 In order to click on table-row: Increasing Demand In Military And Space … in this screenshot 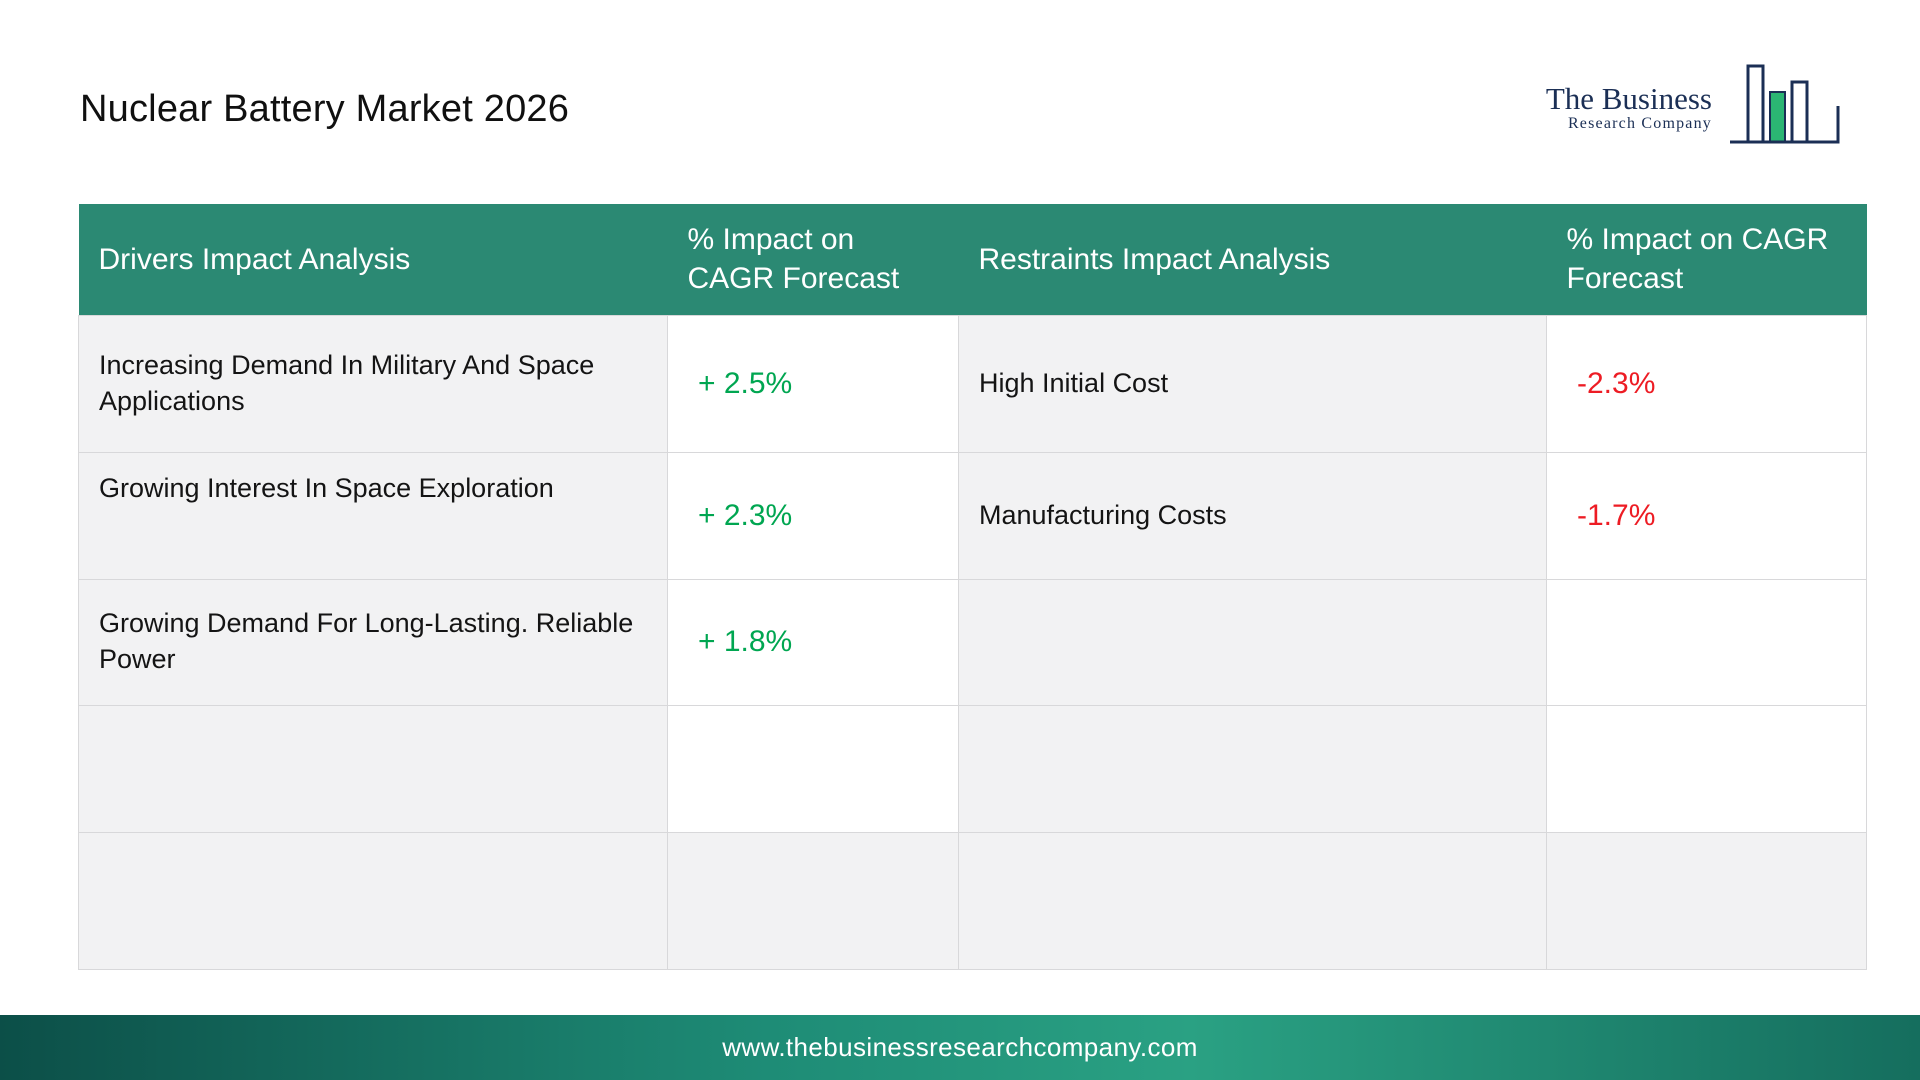, I will do `click(972, 383)`.